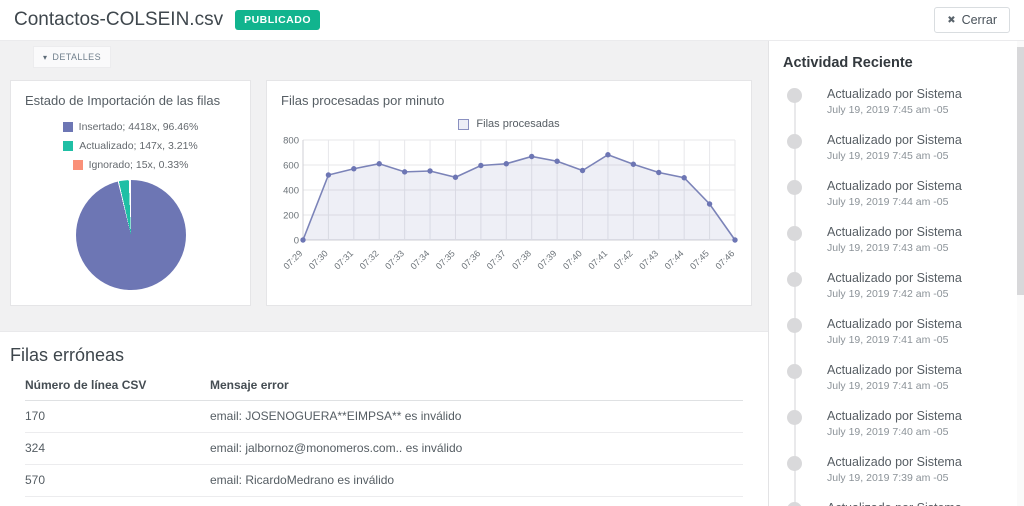 Image resolution: width=1024 pixels, height=506 pixels. Describe the element at coordinates (888, 386) in the screenshot. I see `activity-timestamp: July 19, 2019 7:41 am -05` at that location.